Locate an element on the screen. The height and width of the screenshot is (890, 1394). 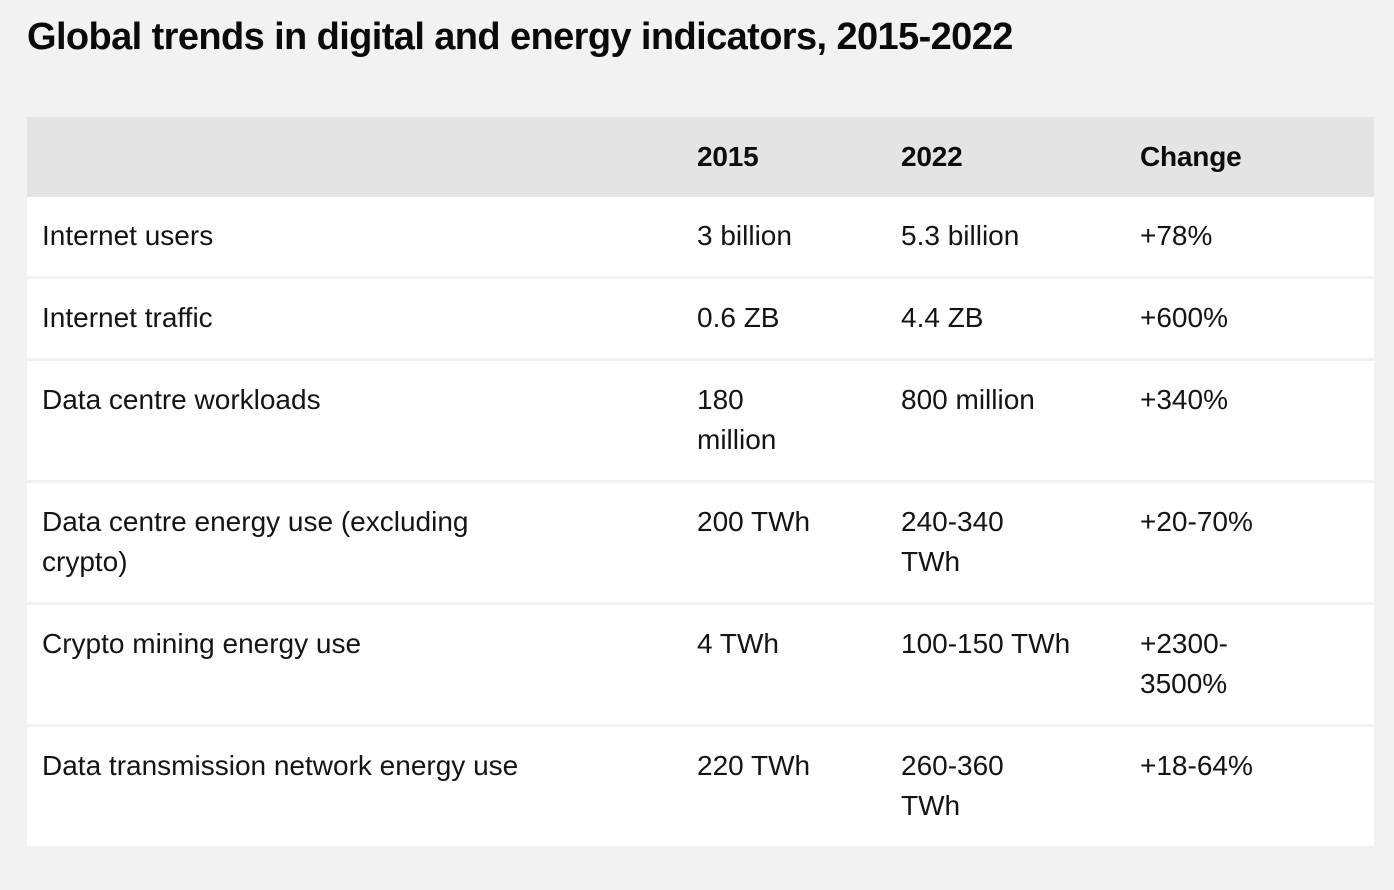
indicator-cell: Crypto mining energy use is located at coordinates (354, 664).